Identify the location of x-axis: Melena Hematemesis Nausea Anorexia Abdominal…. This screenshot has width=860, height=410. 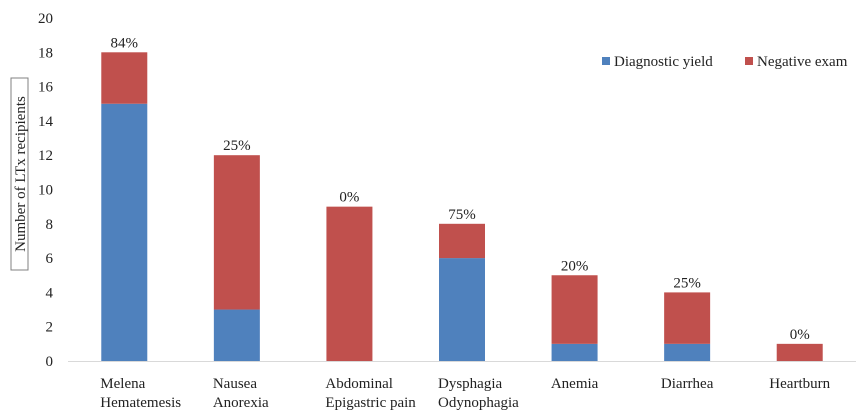
(462, 385).